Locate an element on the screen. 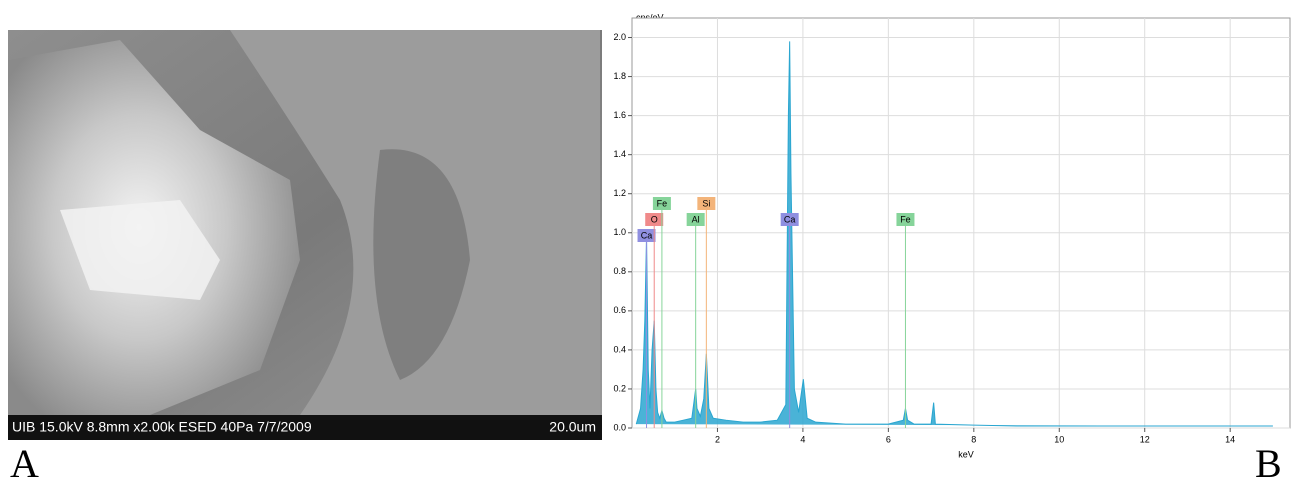 This screenshot has height=490, width=1299. y-tick-label: 1.8 is located at coordinates (619, 76).